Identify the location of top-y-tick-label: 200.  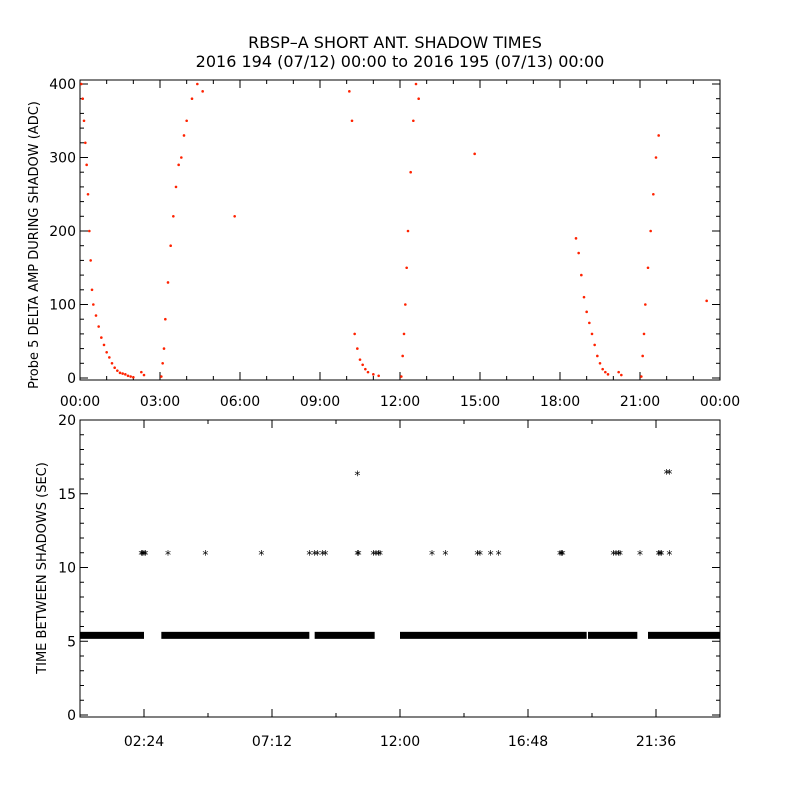
(62, 232).